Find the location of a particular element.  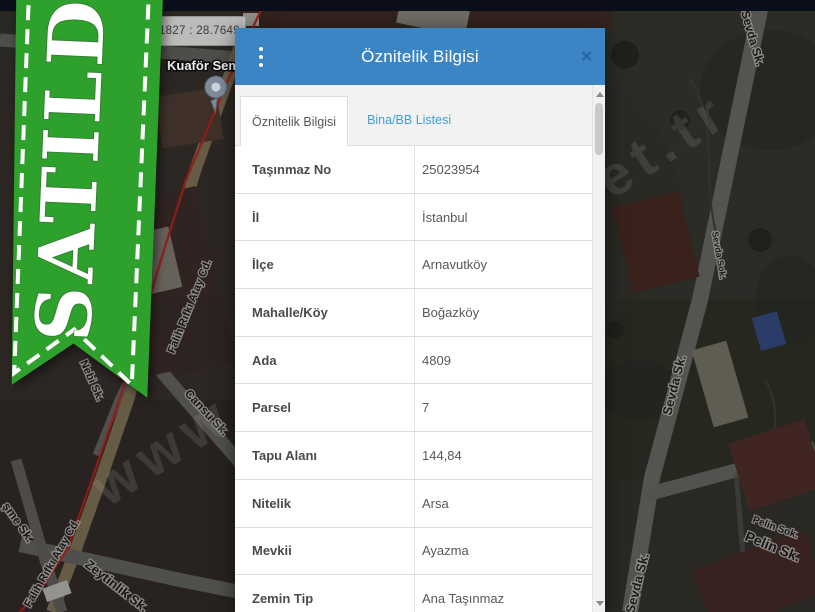

row-label: Taşınmaz No is located at coordinates (325, 169).